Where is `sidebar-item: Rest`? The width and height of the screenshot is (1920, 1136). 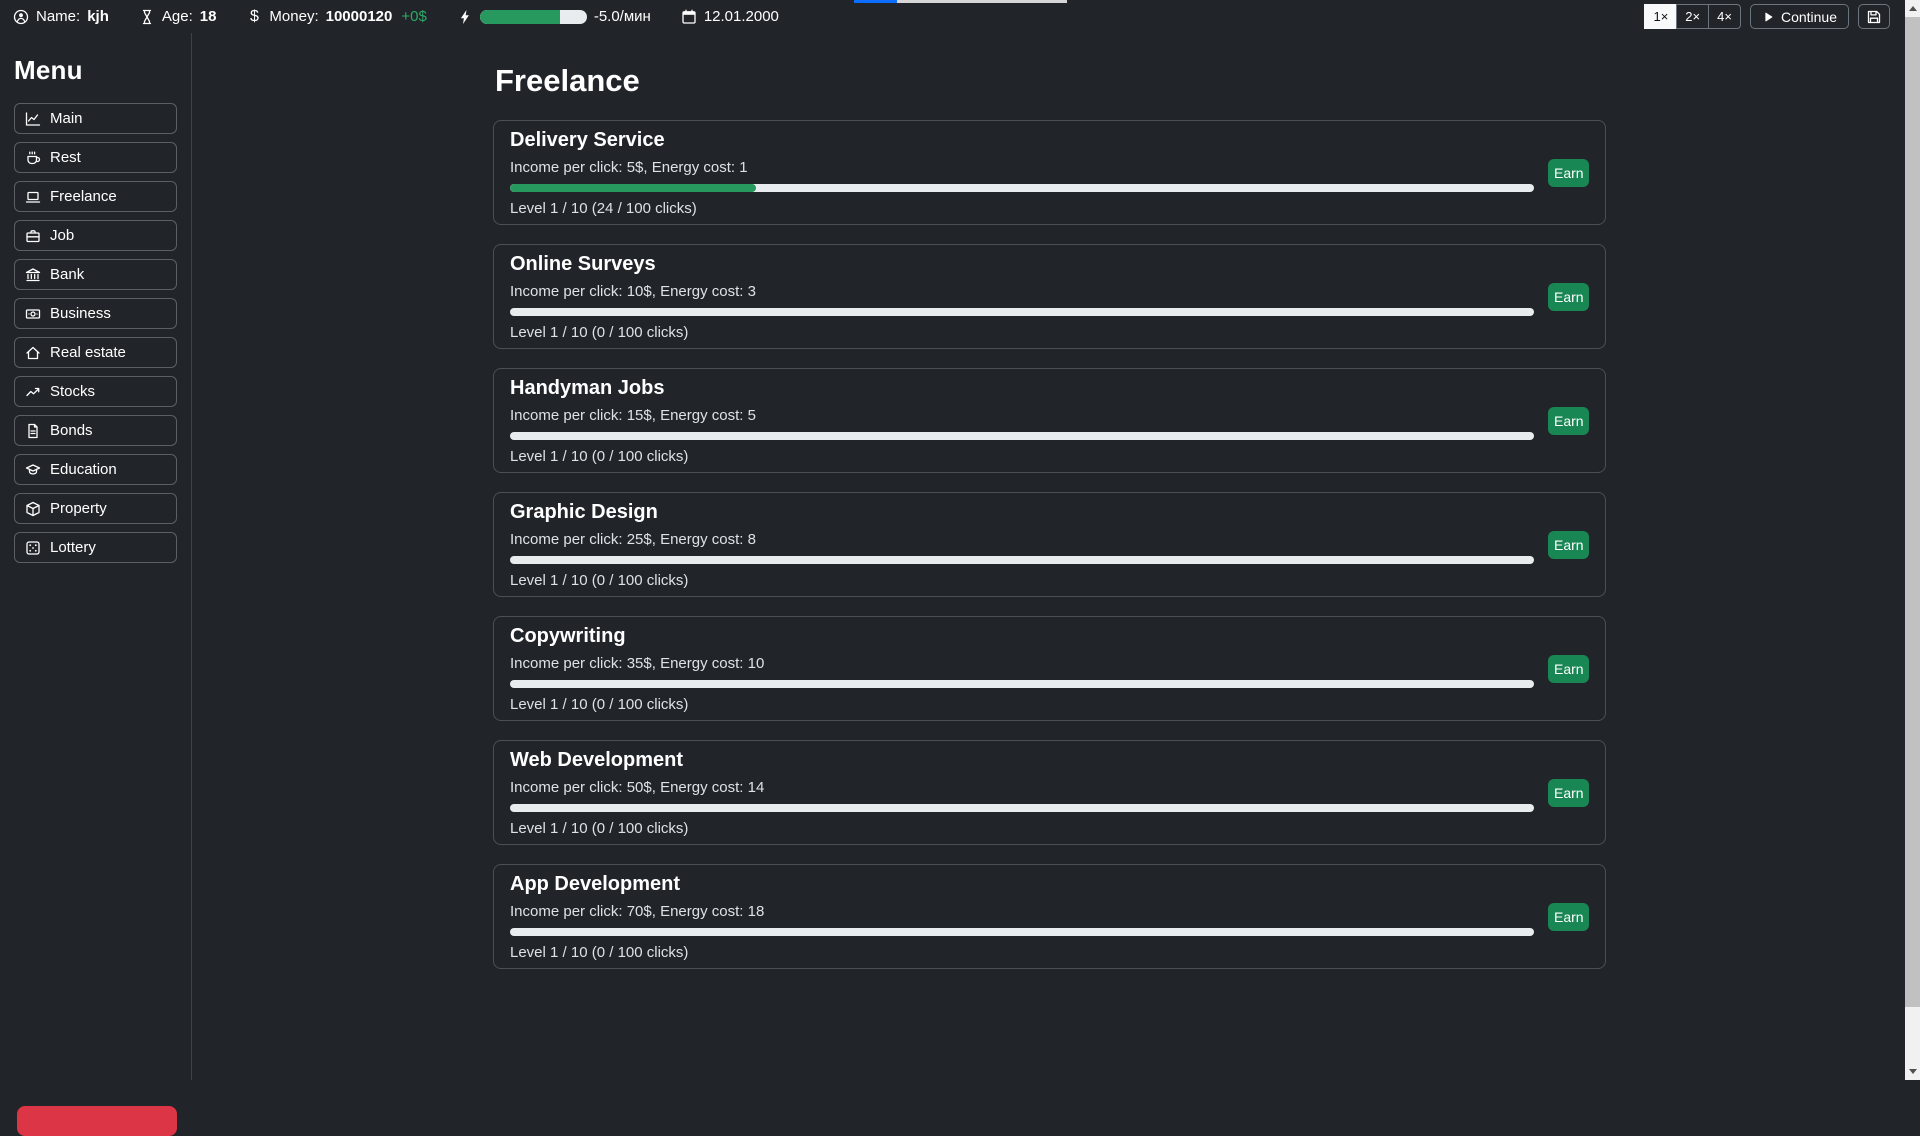
sidebar-item: Rest is located at coordinates (95, 157).